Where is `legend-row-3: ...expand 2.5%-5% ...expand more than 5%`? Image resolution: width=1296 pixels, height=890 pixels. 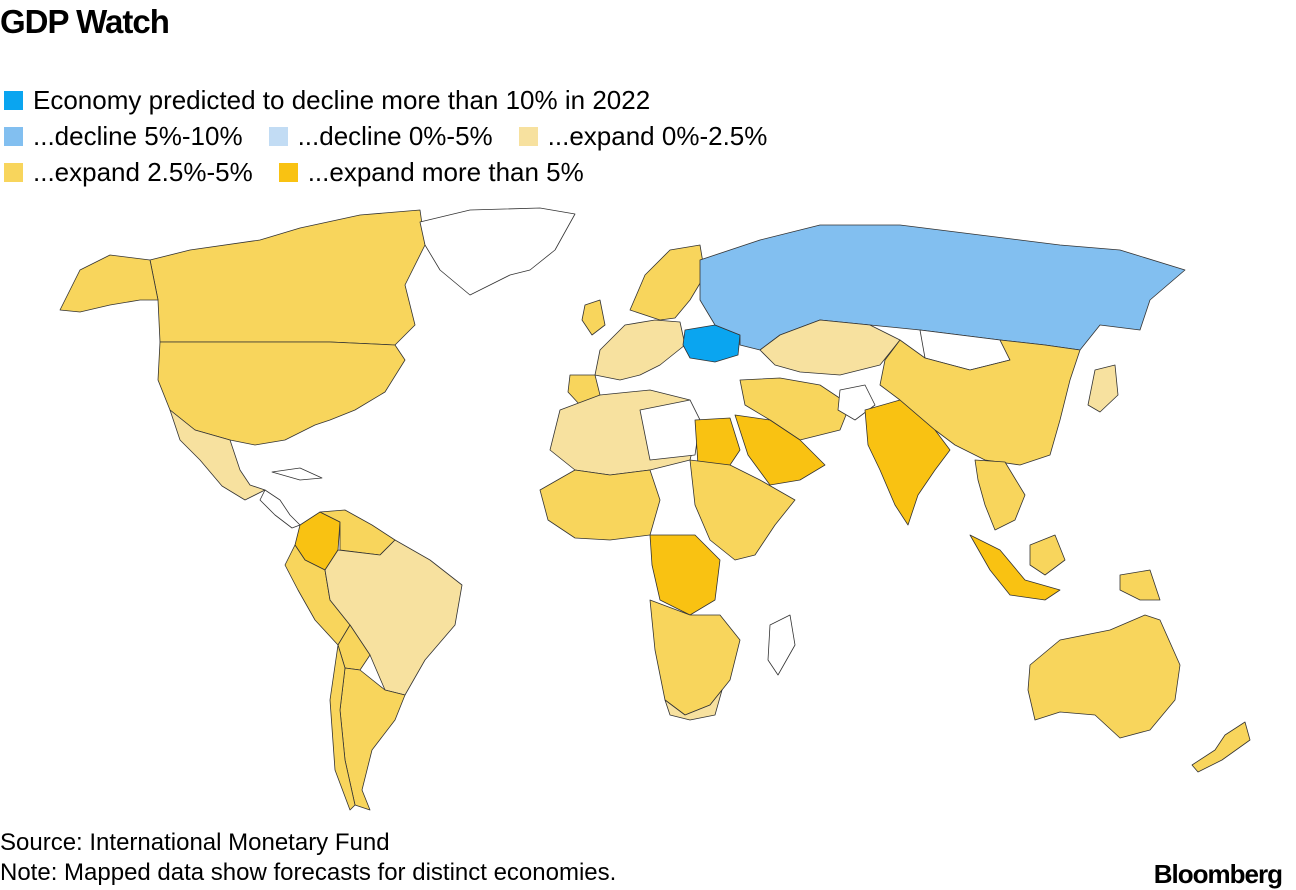
legend-row-3: ...expand 2.5%-5% ...expand more than 5% is located at coordinates (504, 172).